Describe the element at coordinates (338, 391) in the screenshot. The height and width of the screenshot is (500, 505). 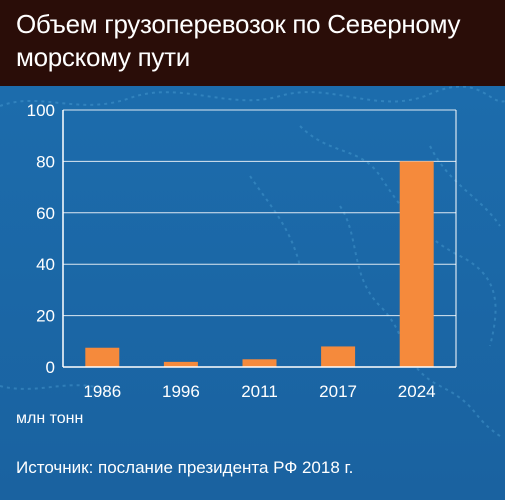
I see `x-tick-label: 2017` at that location.